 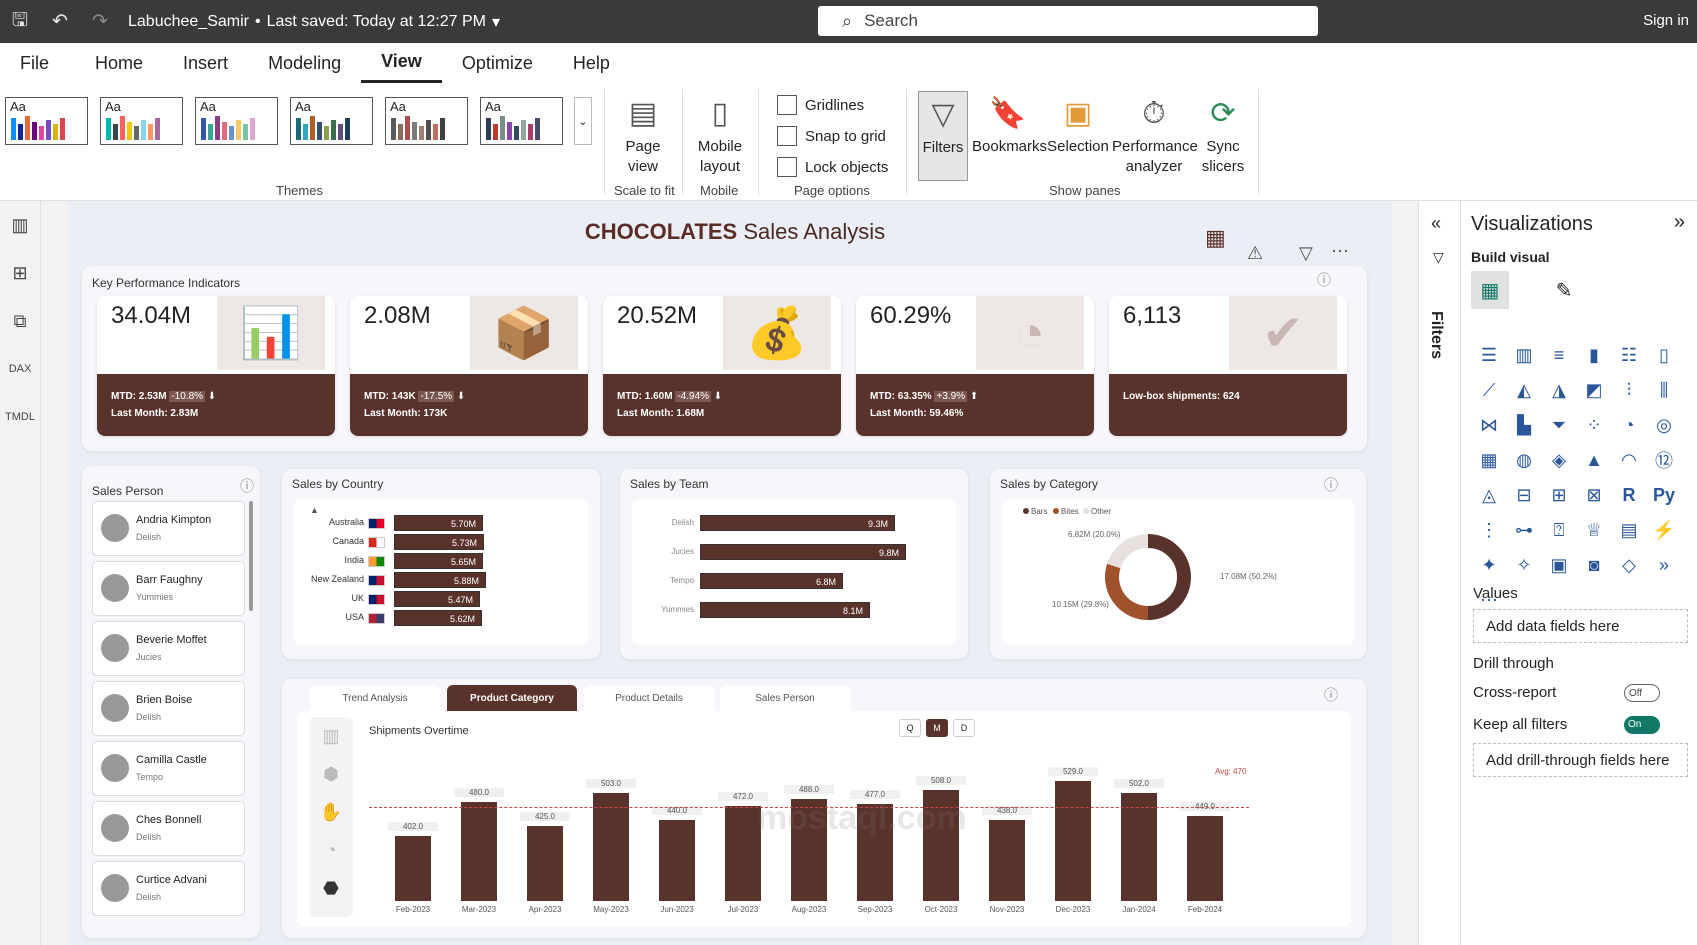 What do you see at coordinates (168, 828) in the screenshot?
I see `person-card: Ches Bonnell Delish` at bounding box center [168, 828].